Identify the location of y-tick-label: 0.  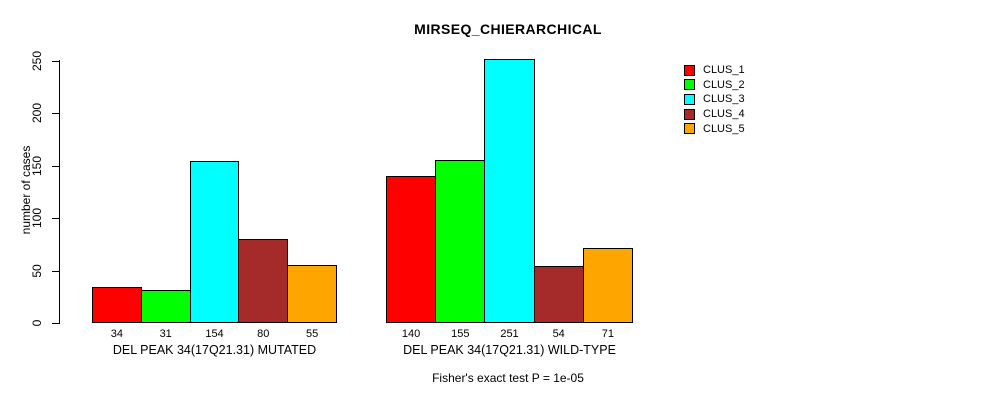
(37, 323).